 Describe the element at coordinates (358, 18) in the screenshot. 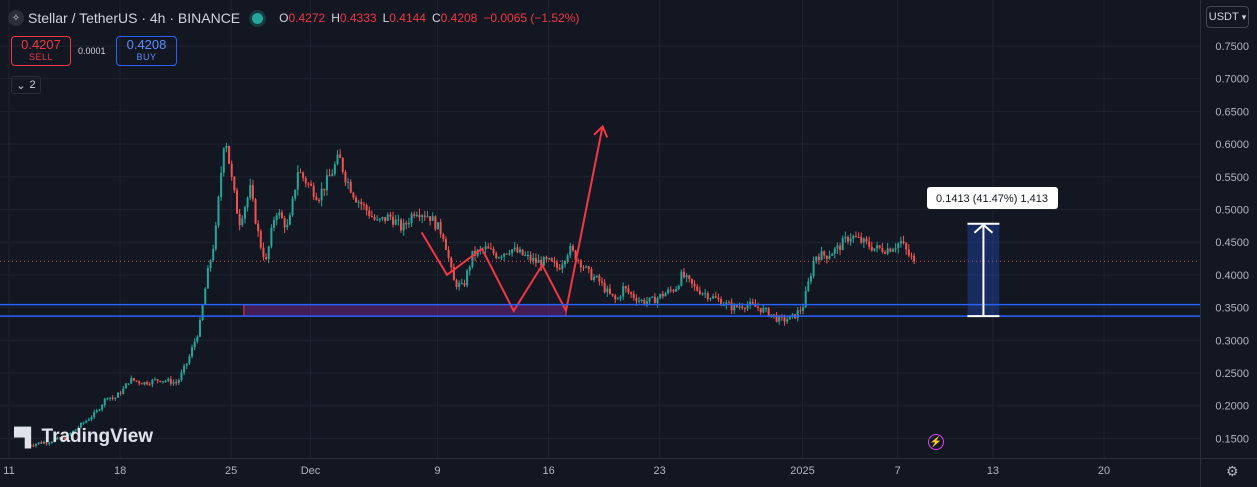

I see `high-value: 0.4333` at that location.